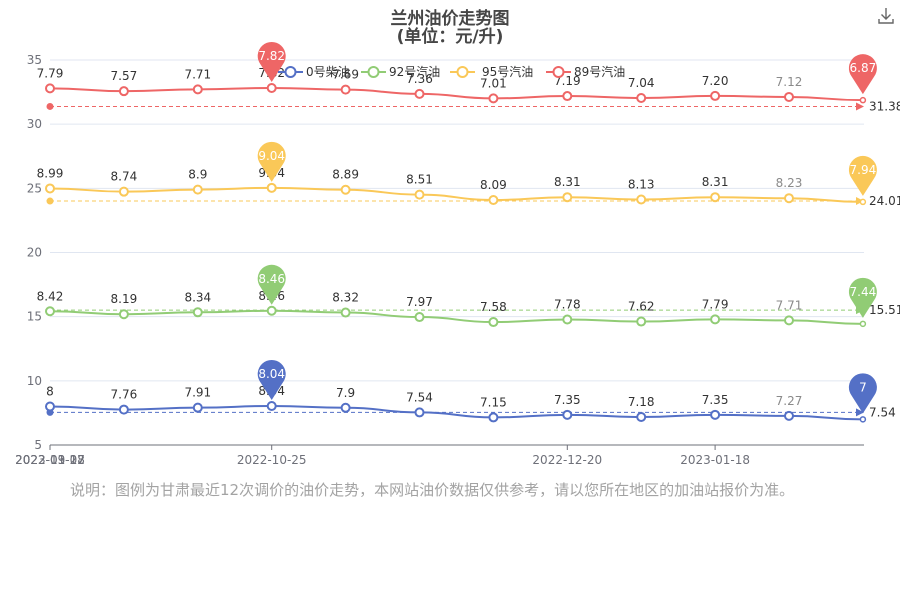  What do you see at coordinates (50, 392) in the screenshot?
I see `data-label: 8` at bounding box center [50, 392].